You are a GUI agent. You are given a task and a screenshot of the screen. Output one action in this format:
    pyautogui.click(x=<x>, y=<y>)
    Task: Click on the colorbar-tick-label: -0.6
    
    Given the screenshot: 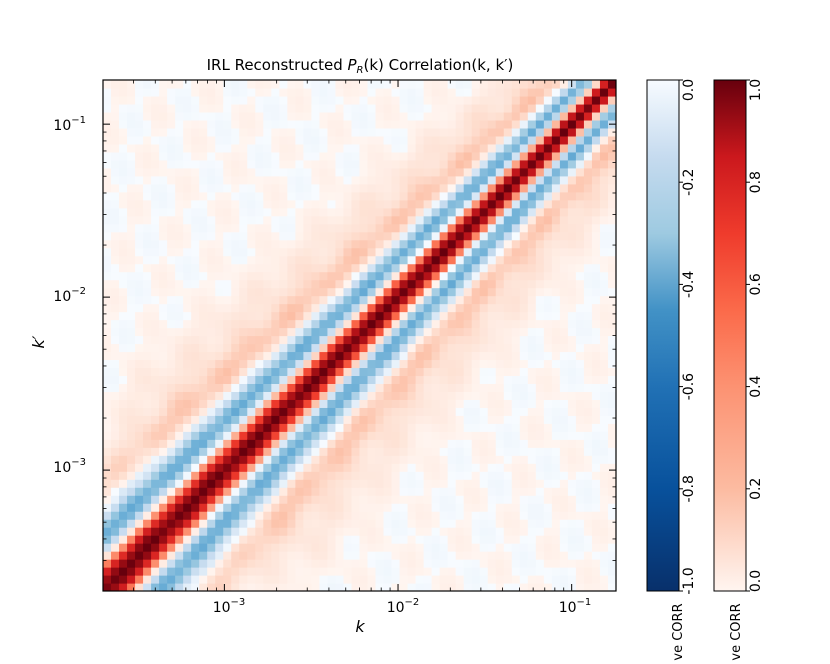 What is the action you would take?
    pyautogui.click(x=689, y=386)
    